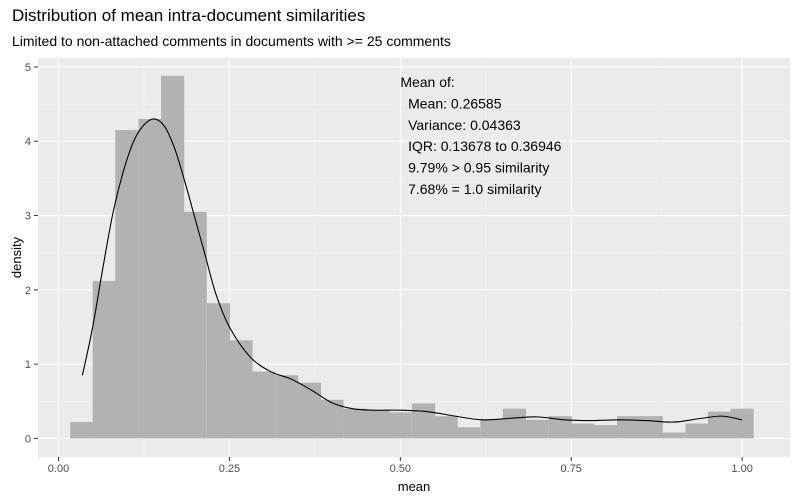 Image resolution: width=800 pixels, height=500 pixels. Describe the element at coordinates (400, 469) in the screenshot. I see `x-tick-label: 0.50` at that location.